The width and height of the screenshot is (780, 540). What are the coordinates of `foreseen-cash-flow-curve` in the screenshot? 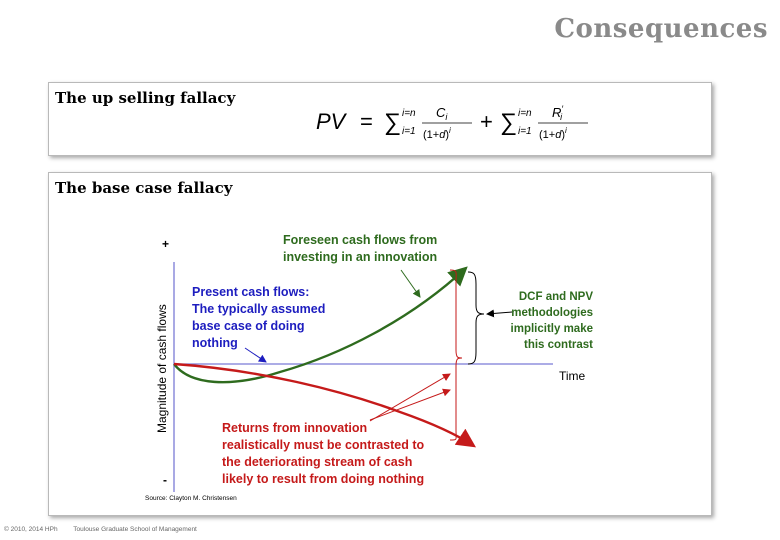 It's located at (320, 325).